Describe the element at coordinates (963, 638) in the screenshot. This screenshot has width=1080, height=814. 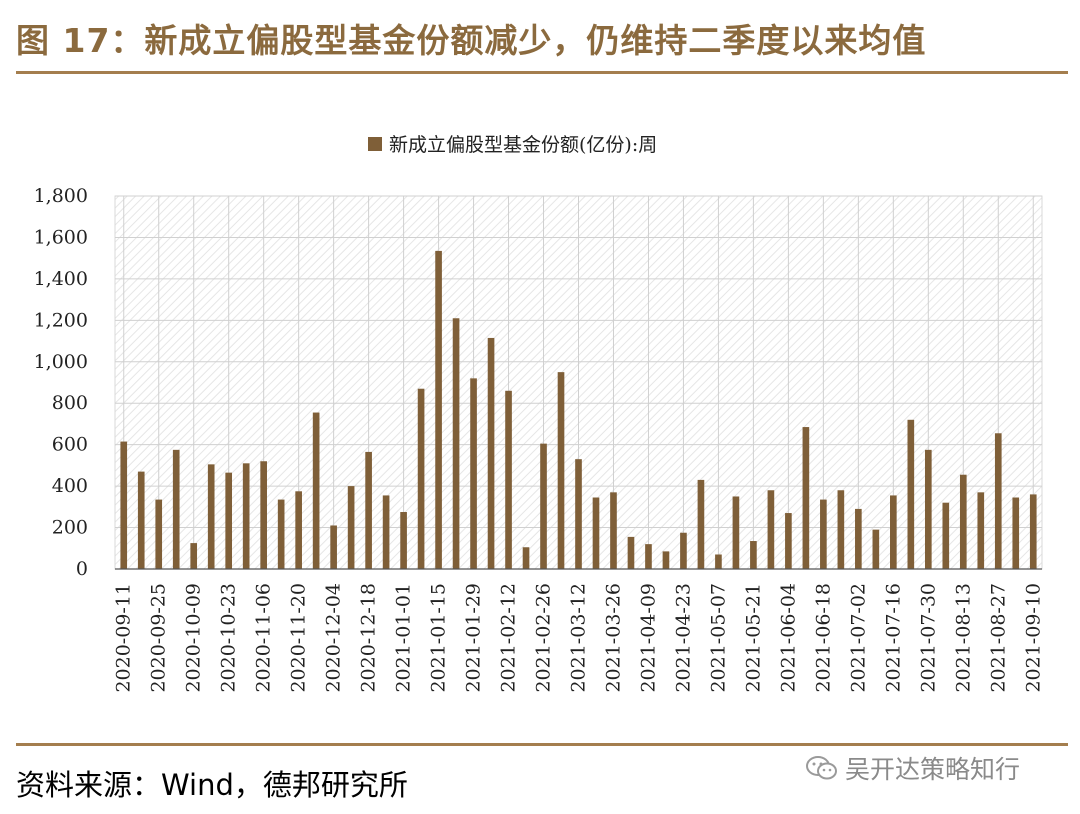
I see `x-tick-label: 2021-08-13` at that location.